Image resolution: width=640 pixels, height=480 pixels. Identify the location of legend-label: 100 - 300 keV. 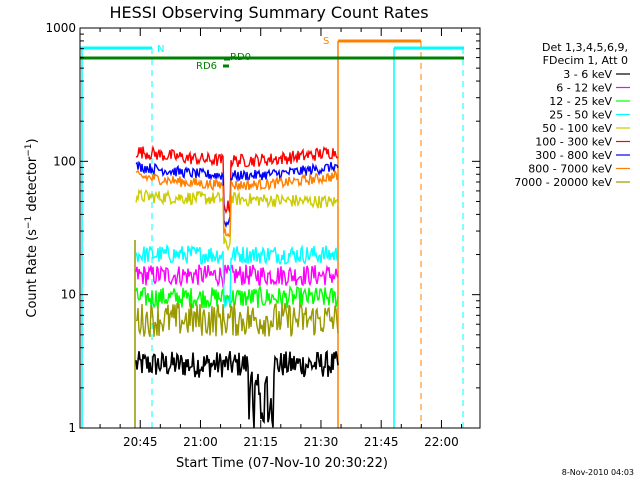
(573, 142).